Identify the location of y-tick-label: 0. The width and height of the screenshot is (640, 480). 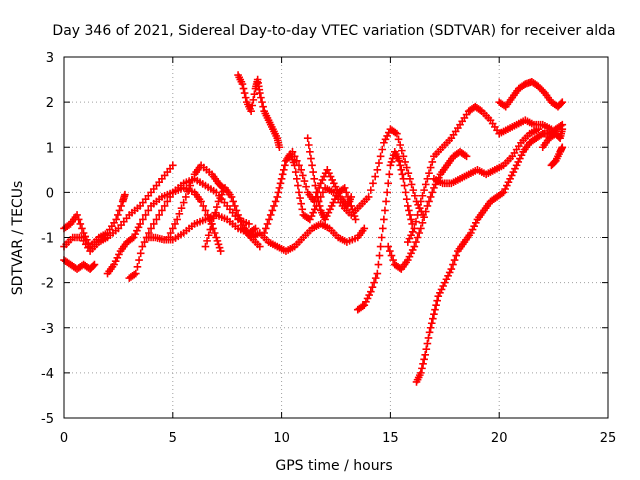
(50, 193).